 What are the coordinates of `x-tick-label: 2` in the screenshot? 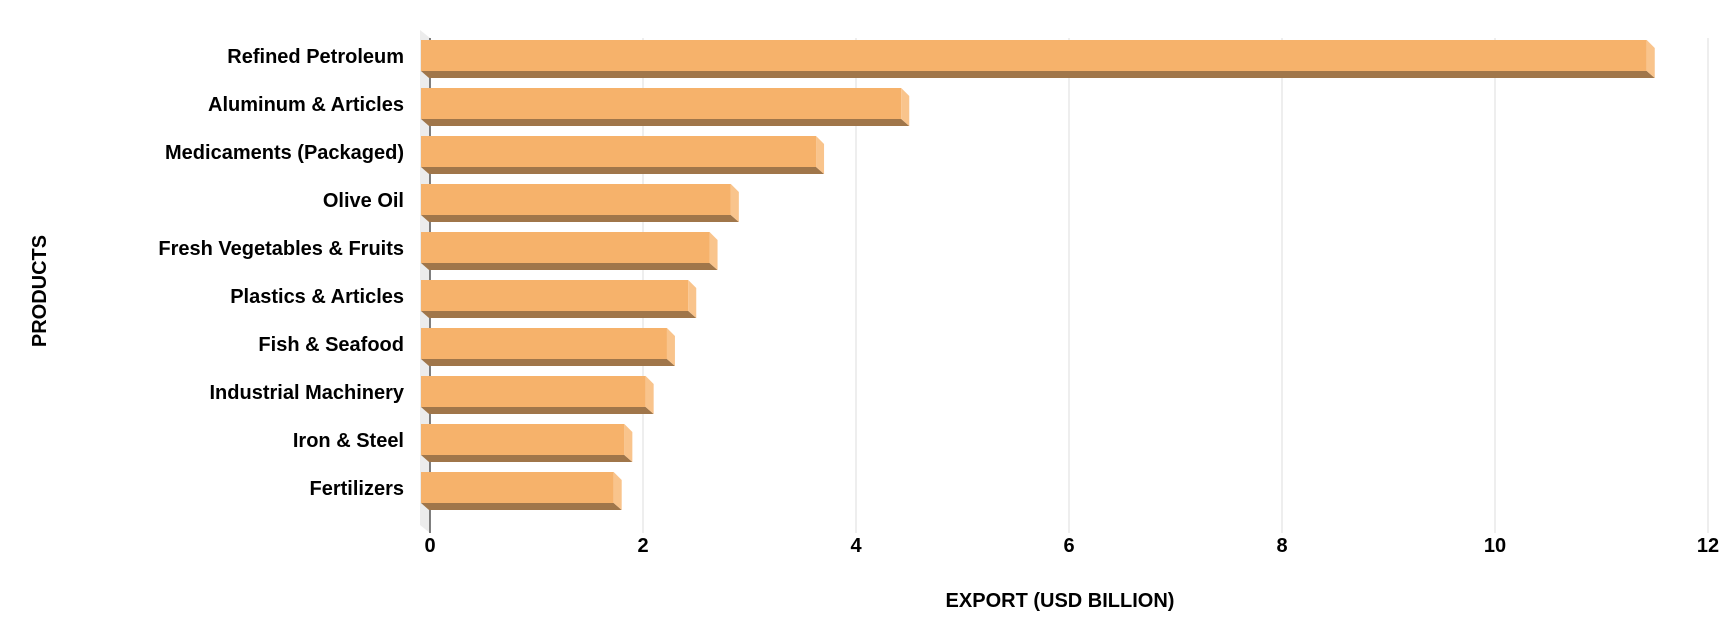 It's located at (642, 546).